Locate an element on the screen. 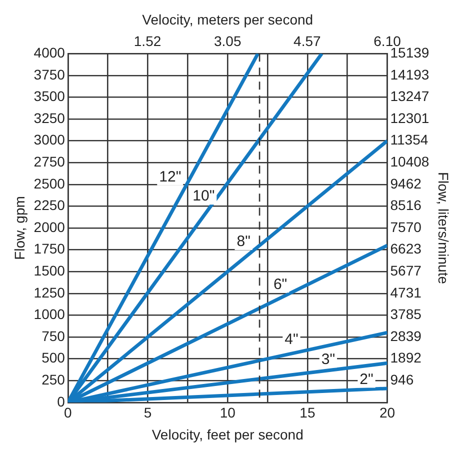 Image resolution: width=465 pixels, height=454 pixels. y-tick-label: 0 is located at coordinates (61, 401).